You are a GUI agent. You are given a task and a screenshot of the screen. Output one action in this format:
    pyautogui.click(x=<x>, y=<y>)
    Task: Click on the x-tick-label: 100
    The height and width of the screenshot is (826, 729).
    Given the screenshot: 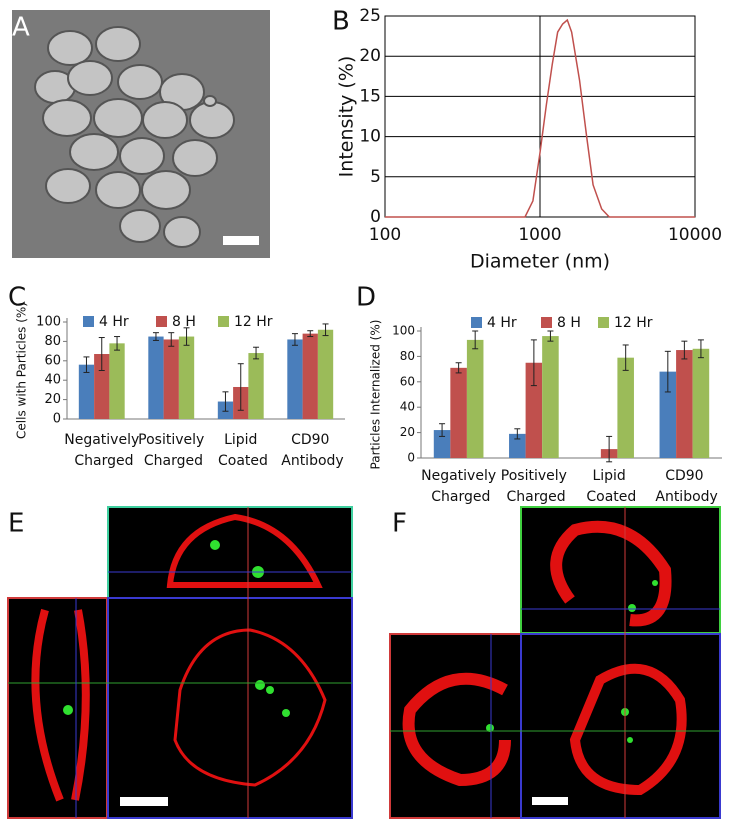 What is the action you would take?
    pyautogui.click(x=385, y=235)
    